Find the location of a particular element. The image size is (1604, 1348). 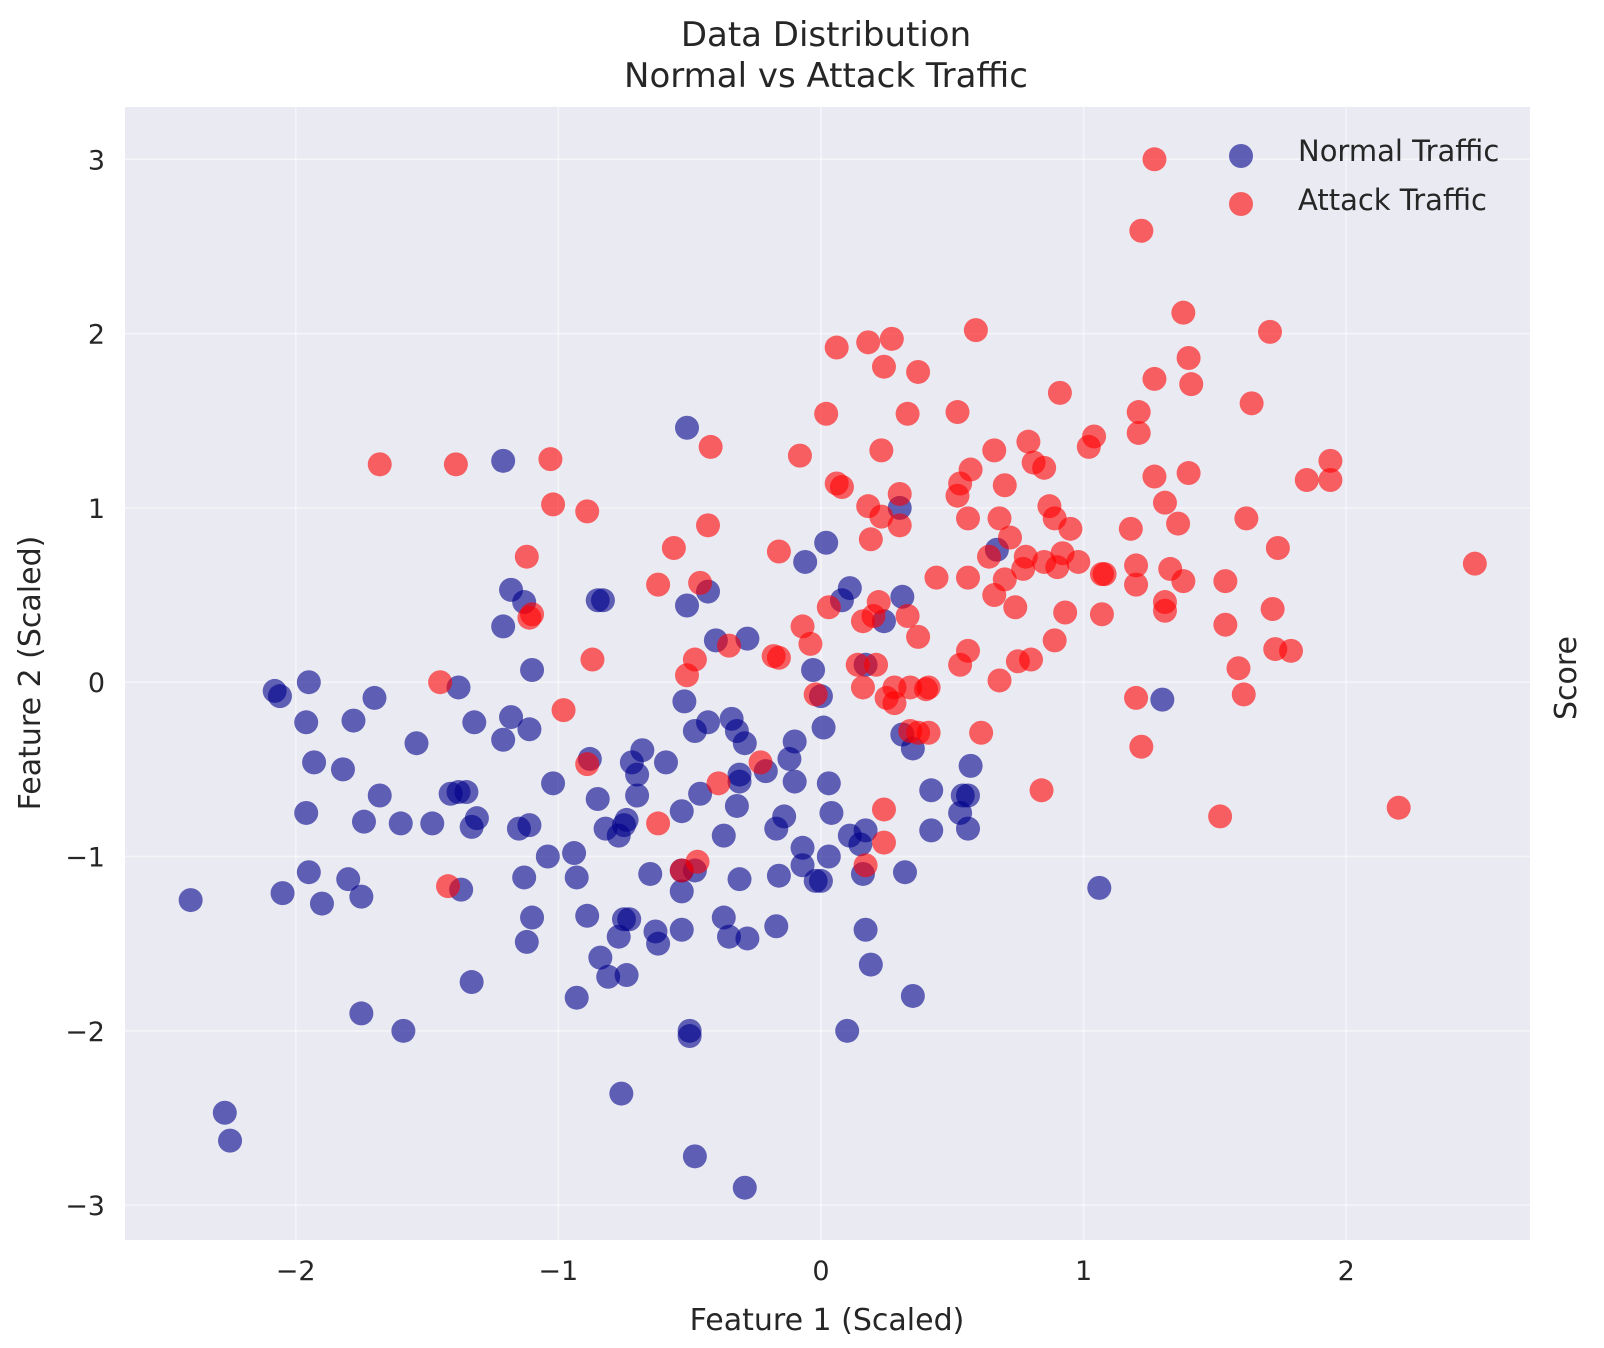

legend-marker-normal is located at coordinates (1241, 156).